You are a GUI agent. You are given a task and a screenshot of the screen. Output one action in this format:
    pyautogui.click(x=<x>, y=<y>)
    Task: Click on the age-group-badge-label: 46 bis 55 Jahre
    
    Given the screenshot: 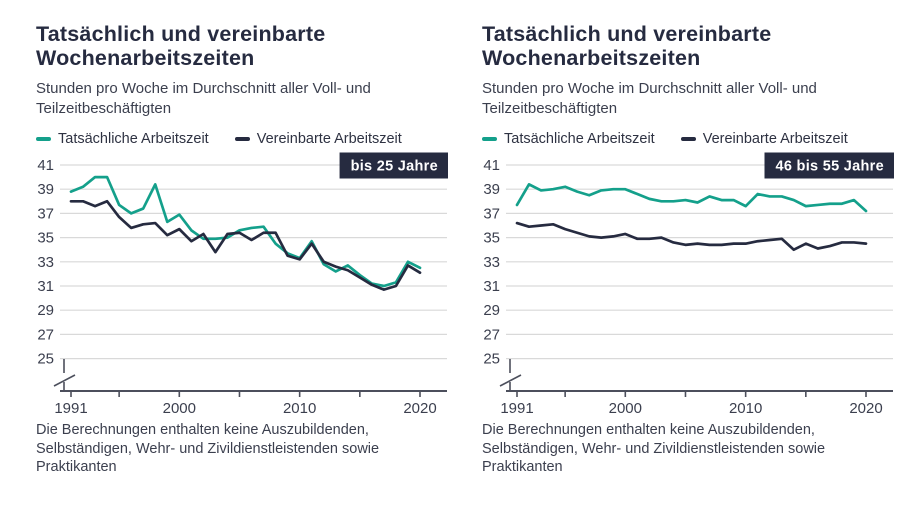 What is the action you would take?
    pyautogui.click(x=830, y=167)
    